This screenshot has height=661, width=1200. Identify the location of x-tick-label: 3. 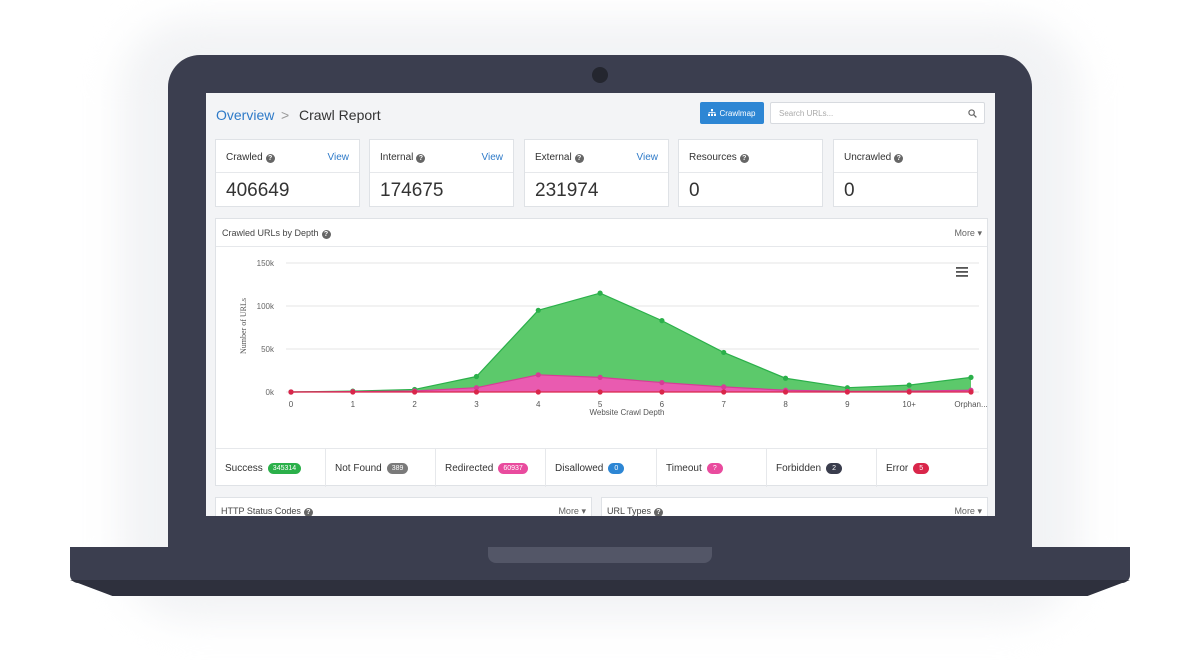
(476, 404).